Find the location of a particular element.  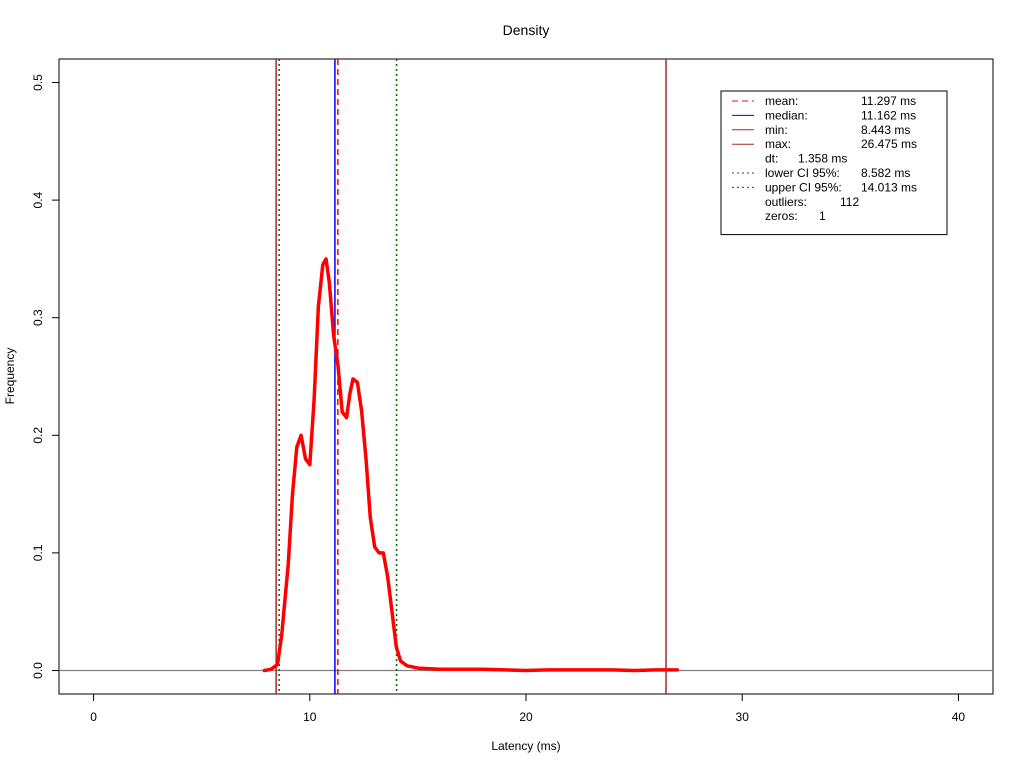

x-tick-label: 30 is located at coordinates (743, 717).